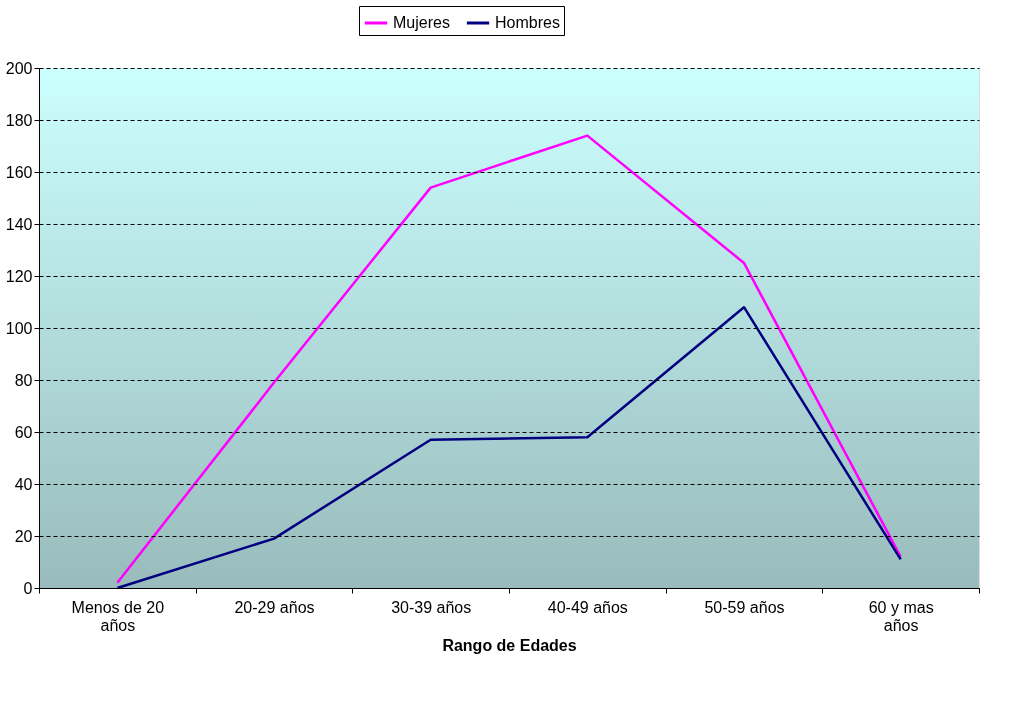 The height and width of the screenshot is (712, 1012). Describe the element at coordinates (527, 22) in the screenshot. I see `legend-label: Hombres` at that location.